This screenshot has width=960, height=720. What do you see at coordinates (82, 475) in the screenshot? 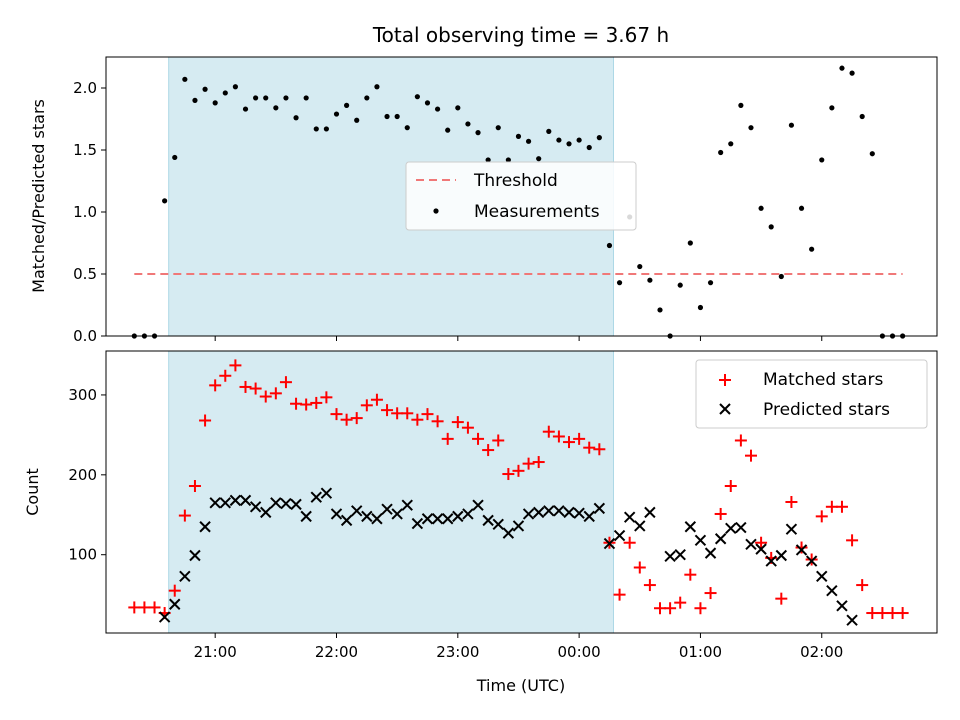
I see `y-tick-label: 200` at bounding box center [82, 475].